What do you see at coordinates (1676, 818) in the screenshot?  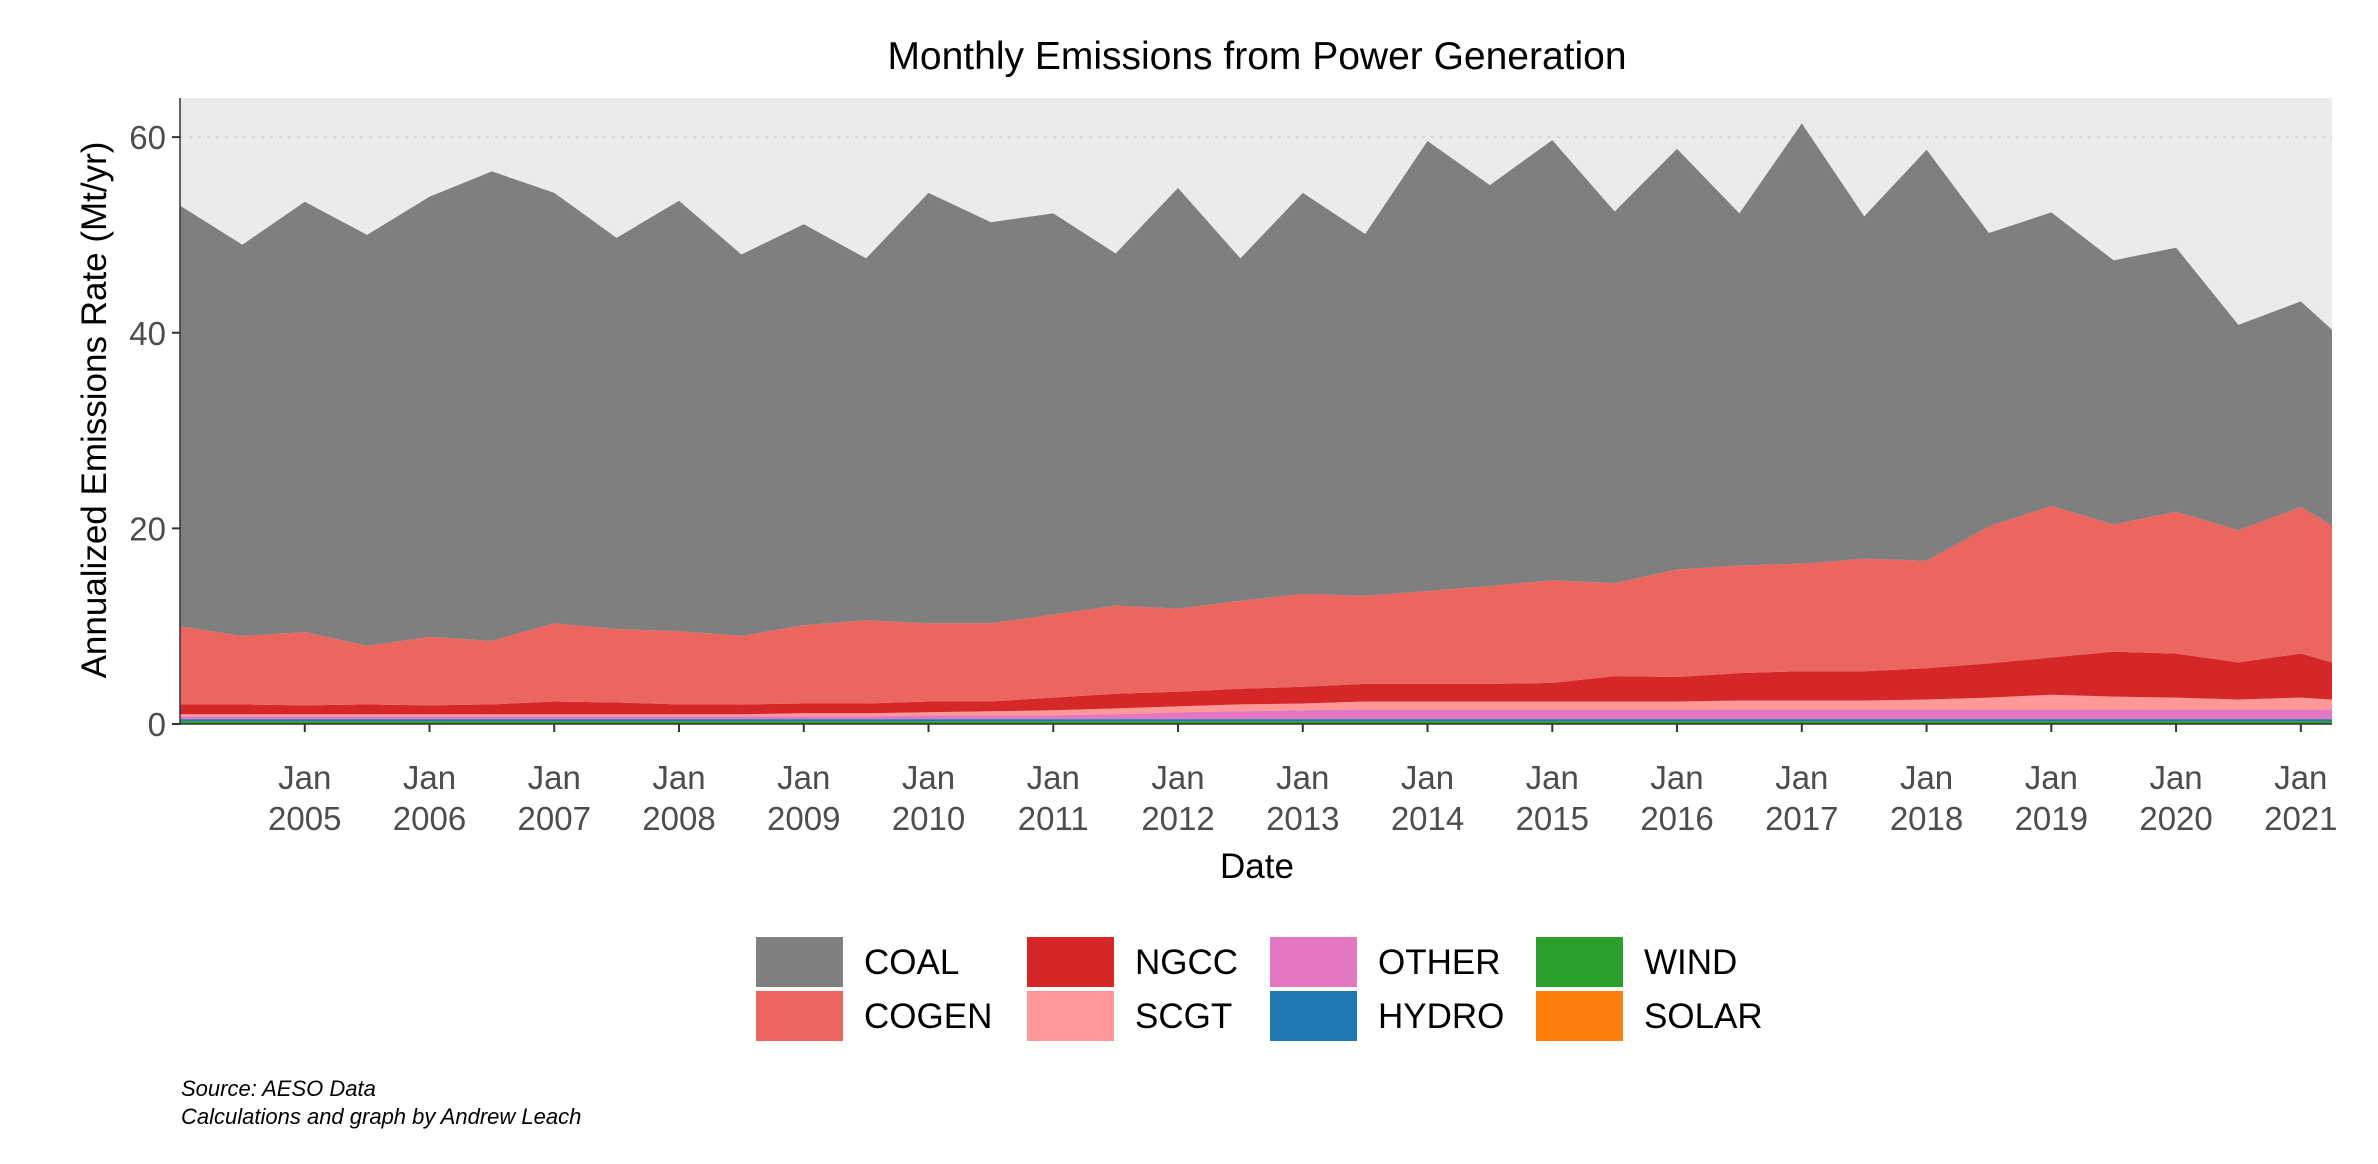 I see `x-tick-label-year: 2016` at bounding box center [1676, 818].